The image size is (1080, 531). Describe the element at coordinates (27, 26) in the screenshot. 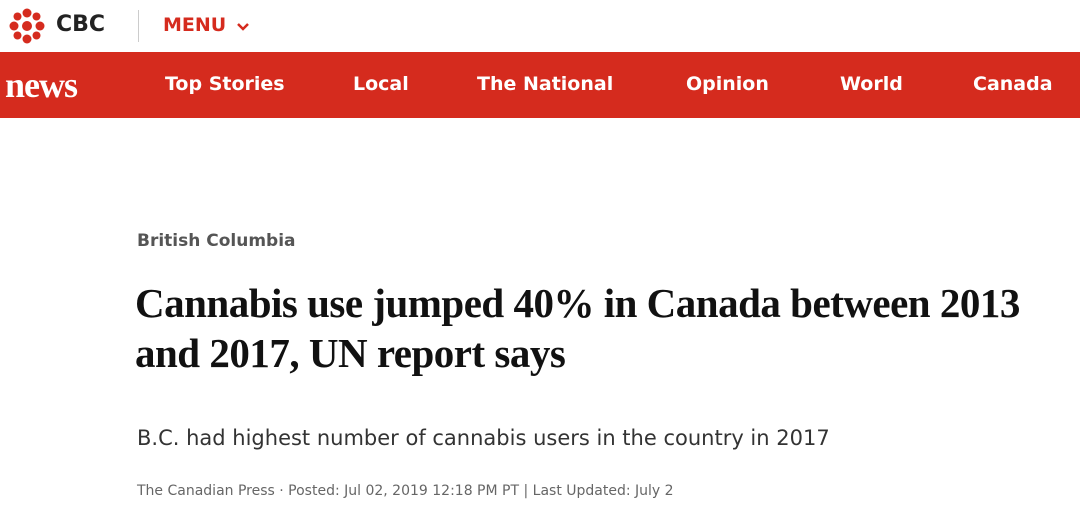

I see `cbc-gem` at that location.